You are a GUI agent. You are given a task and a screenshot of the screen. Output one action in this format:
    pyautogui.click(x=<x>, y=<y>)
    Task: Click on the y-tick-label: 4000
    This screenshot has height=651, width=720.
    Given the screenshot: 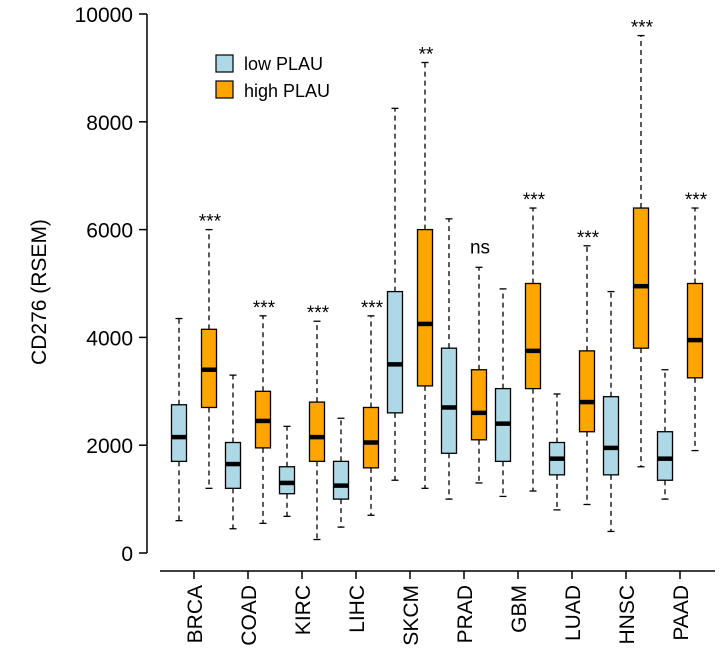 What is the action you would take?
    pyautogui.click(x=109, y=338)
    